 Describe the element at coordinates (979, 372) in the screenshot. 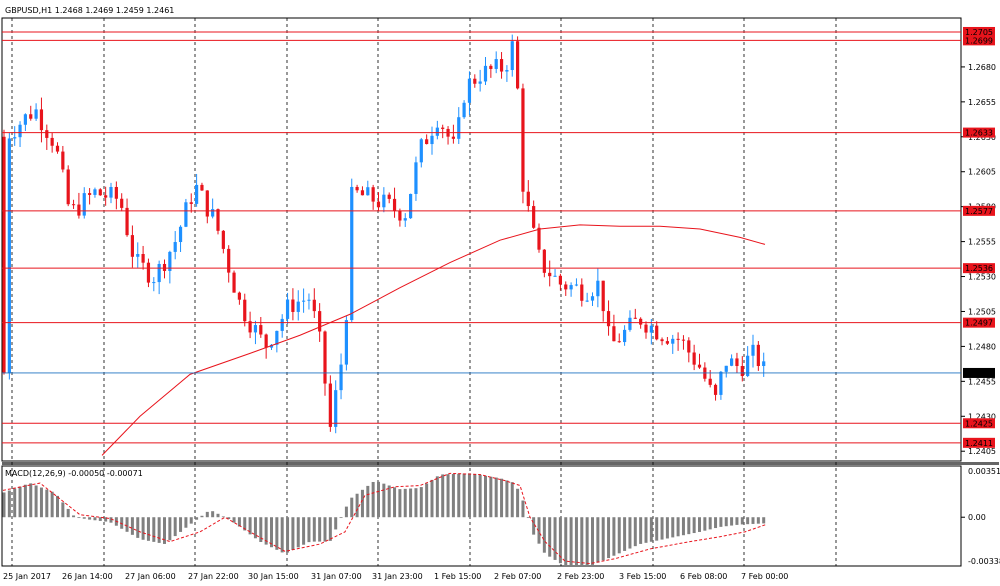

I see `current-price-tag` at that location.